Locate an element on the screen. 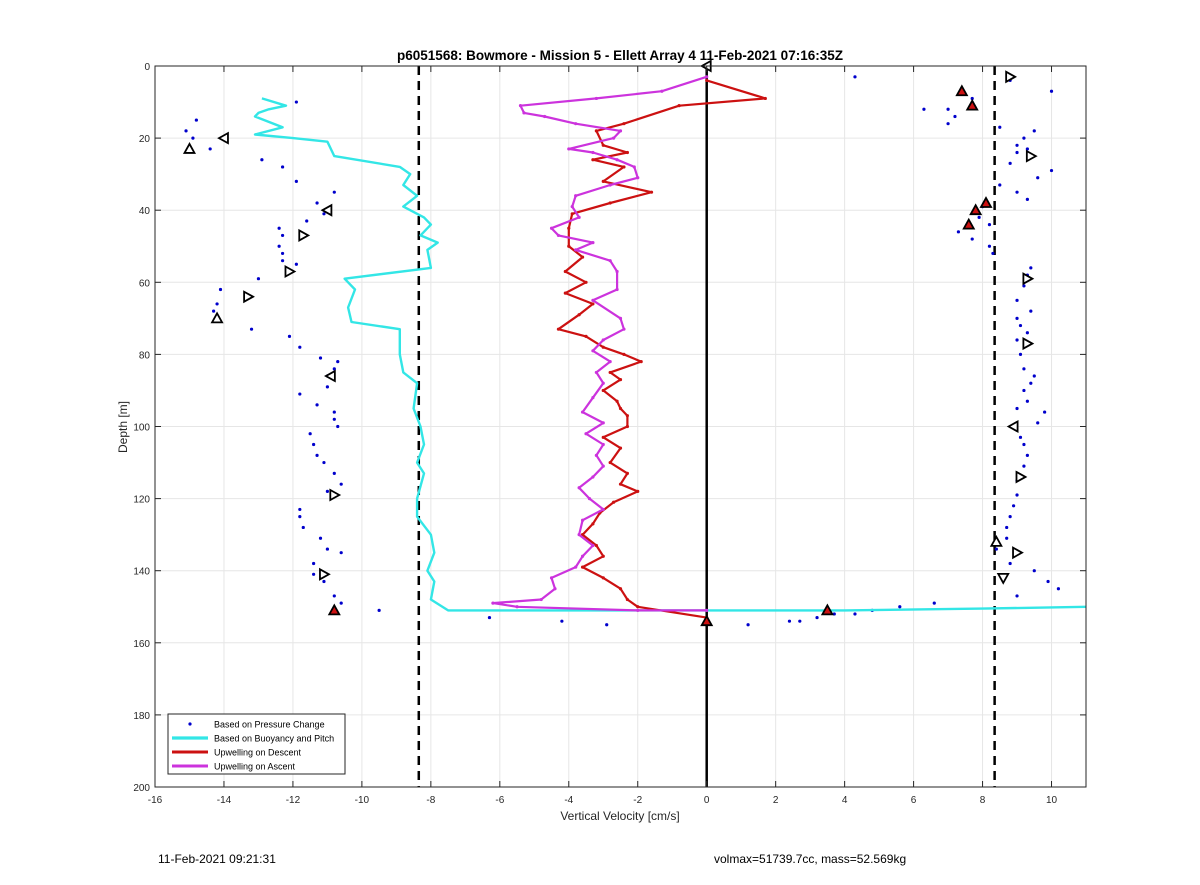  legend-box is located at coordinates (256, 744).